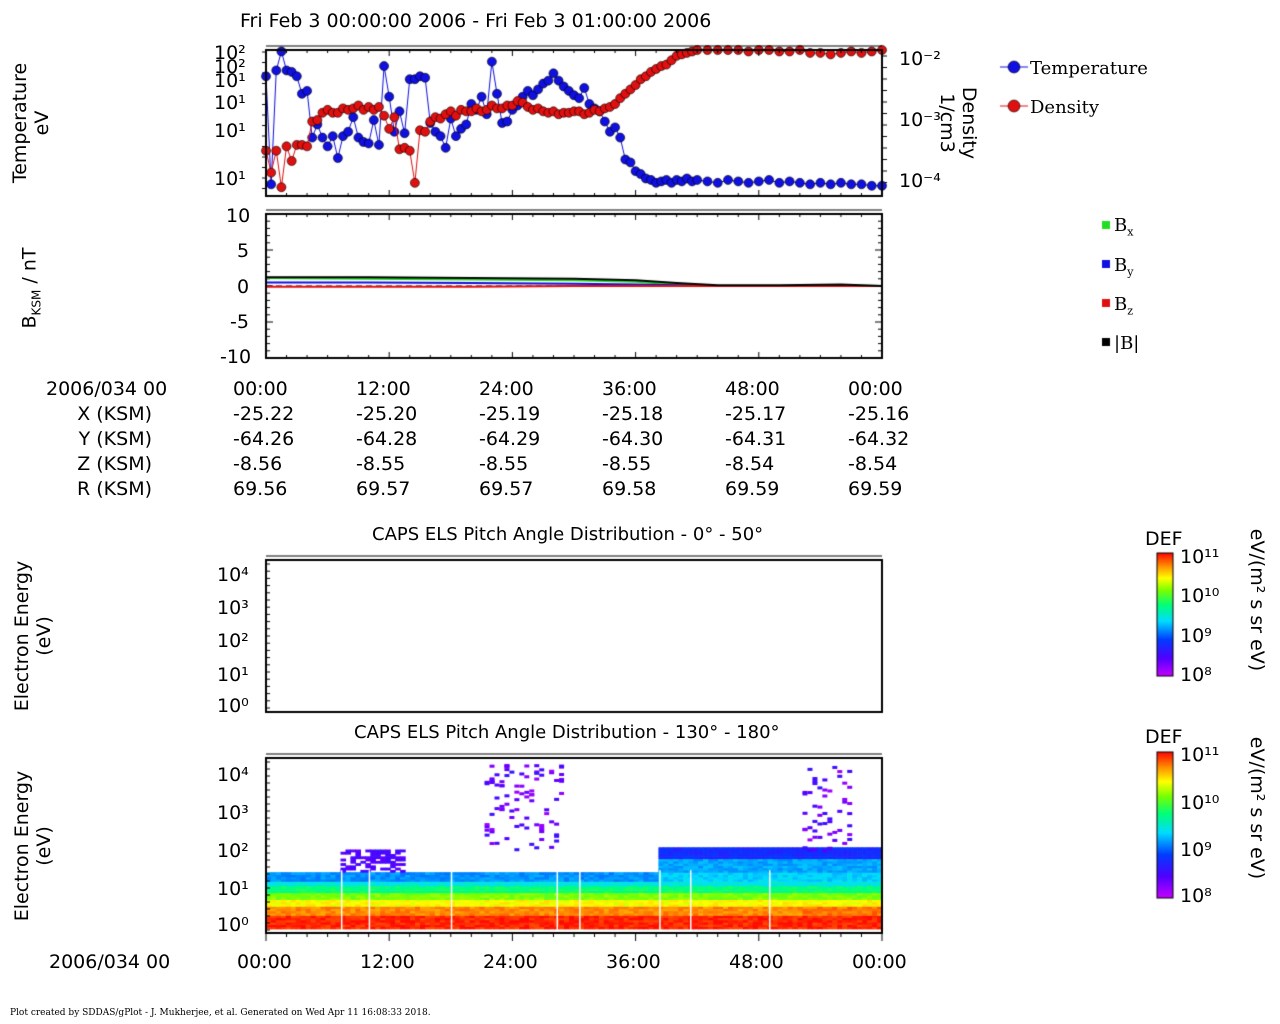 The image size is (1280, 1024). What do you see at coordinates (920, 181) in the screenshot?
I see `density-tick-2: 10⁻⁴` at bounding box center [920, 181].